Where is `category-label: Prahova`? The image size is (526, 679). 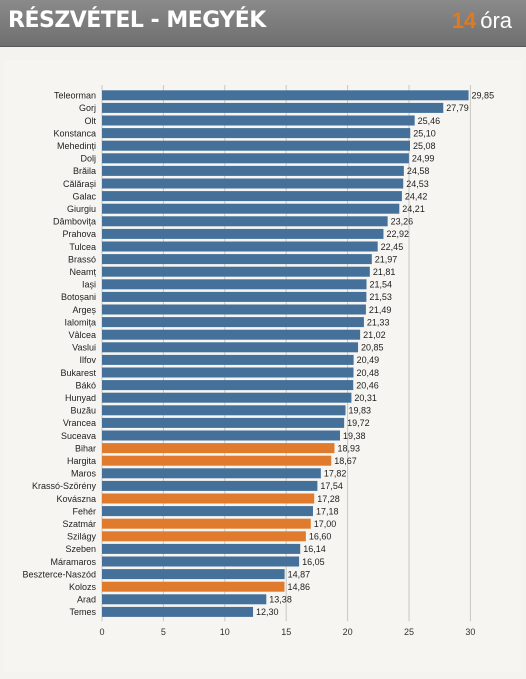 category-label: Prahova is located at coordinates (79, 234).